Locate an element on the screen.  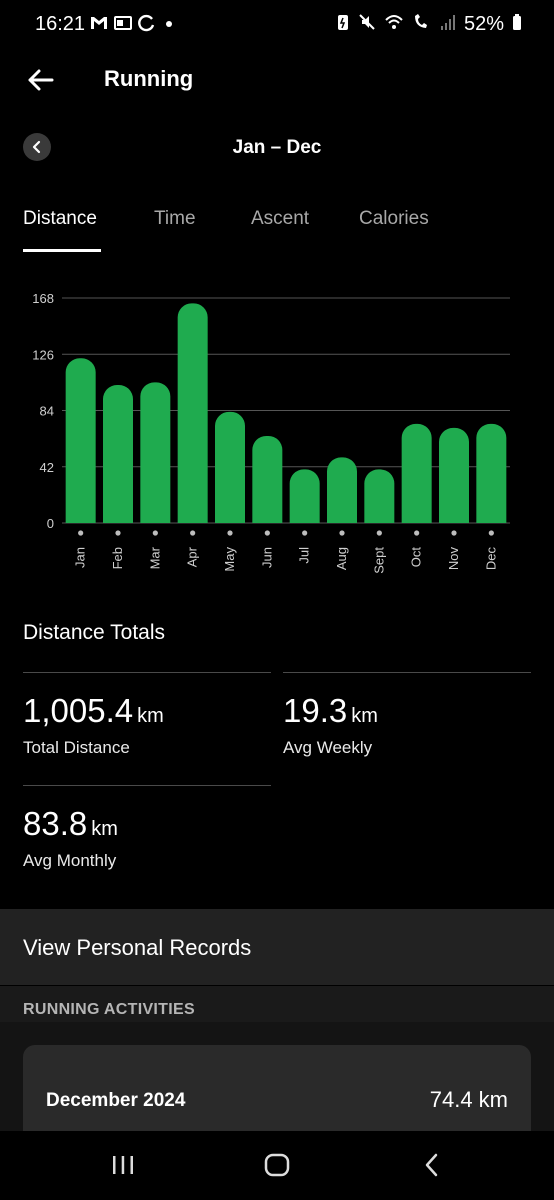
recents-icon is located at coordinates (123, 1165).